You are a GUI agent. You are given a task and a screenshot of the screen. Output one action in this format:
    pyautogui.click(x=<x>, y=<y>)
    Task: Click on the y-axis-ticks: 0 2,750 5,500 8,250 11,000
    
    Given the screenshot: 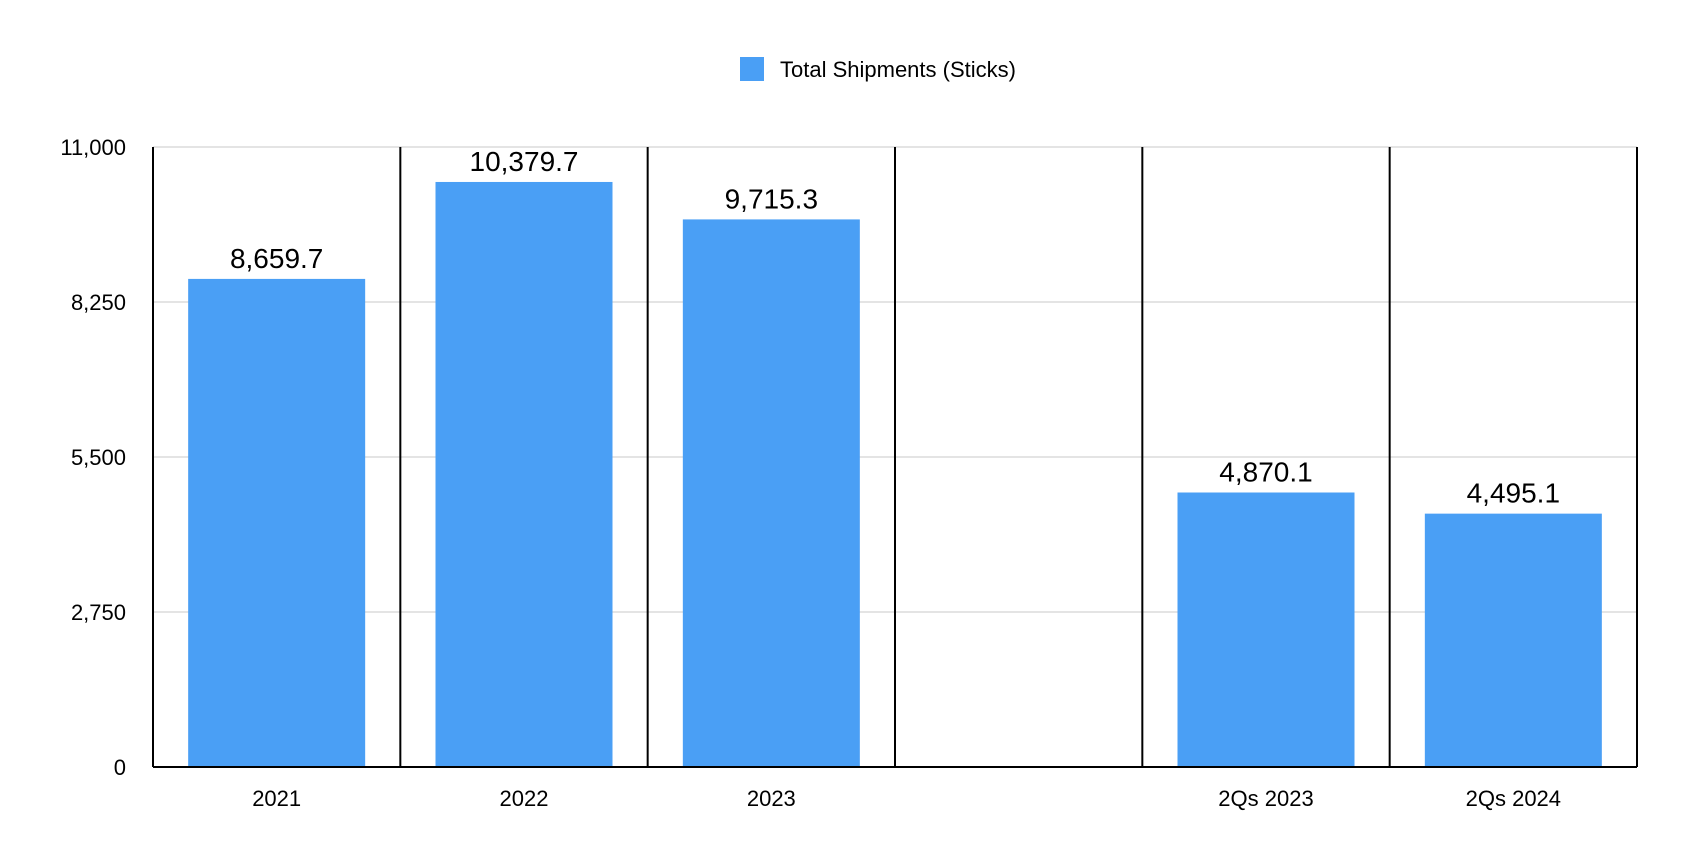 What is the action you would take?
    pyautogui.click(x=93, y=457)
    